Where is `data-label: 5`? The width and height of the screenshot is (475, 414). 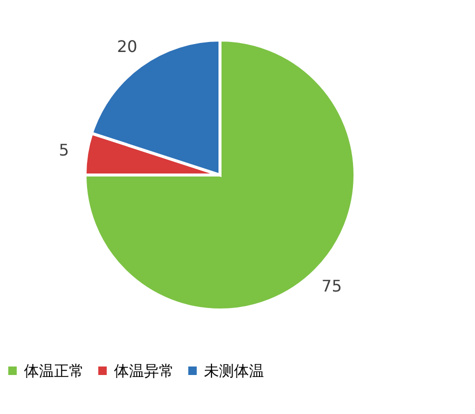
data-label: 5 is located at coordinates (64, 150).